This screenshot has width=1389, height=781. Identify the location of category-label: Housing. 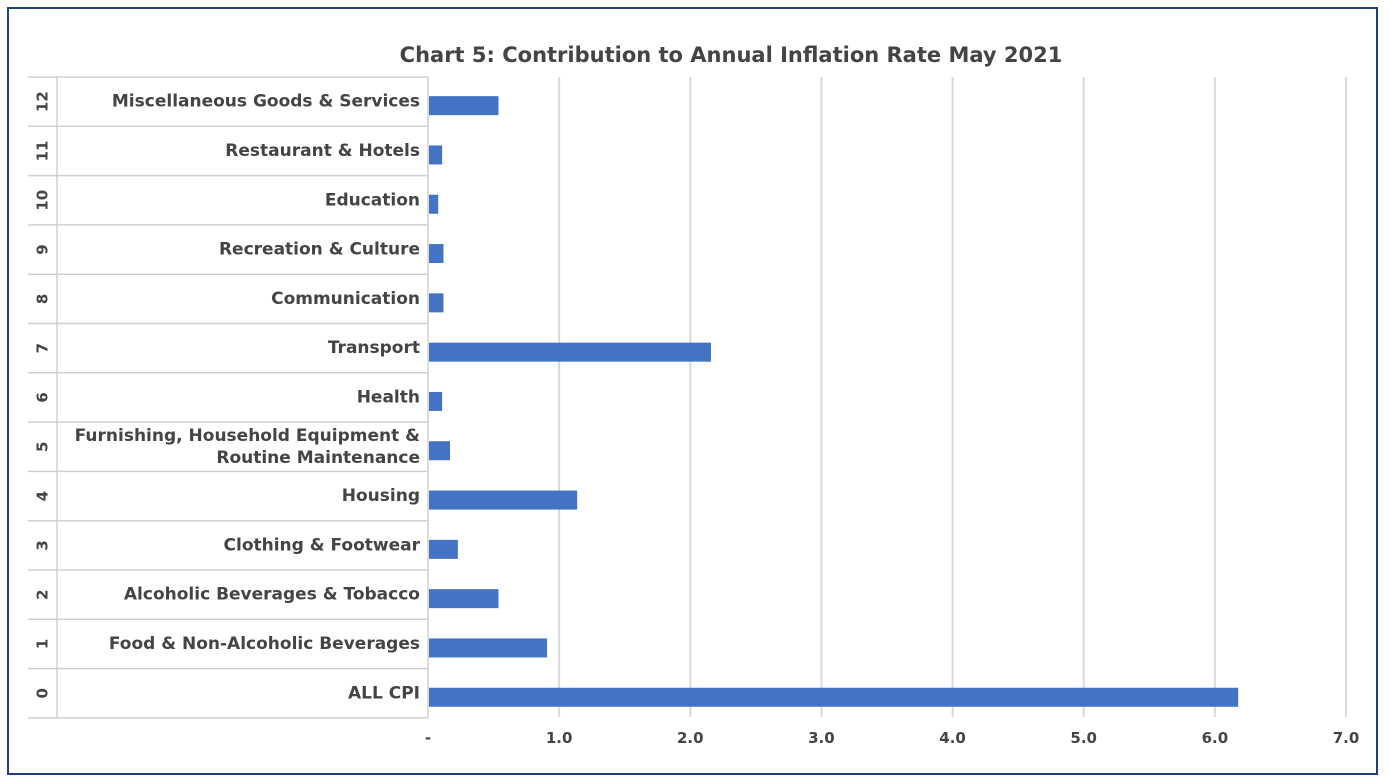
(381, 496).